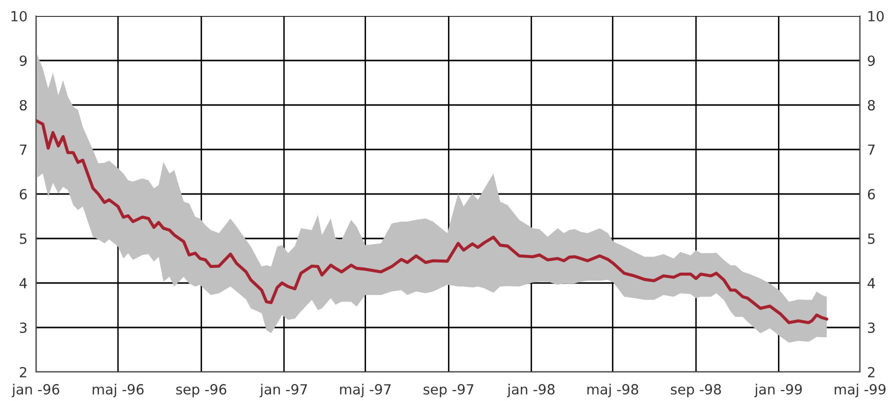  I want to click on x-tick-label: maj -98, so click(612, 391).